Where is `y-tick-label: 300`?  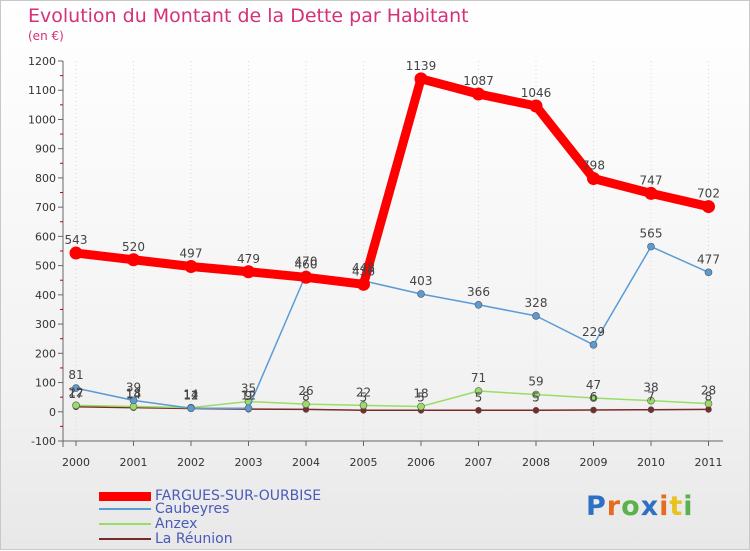
y-tick-label: 300 is located at coordinates (45, 324).